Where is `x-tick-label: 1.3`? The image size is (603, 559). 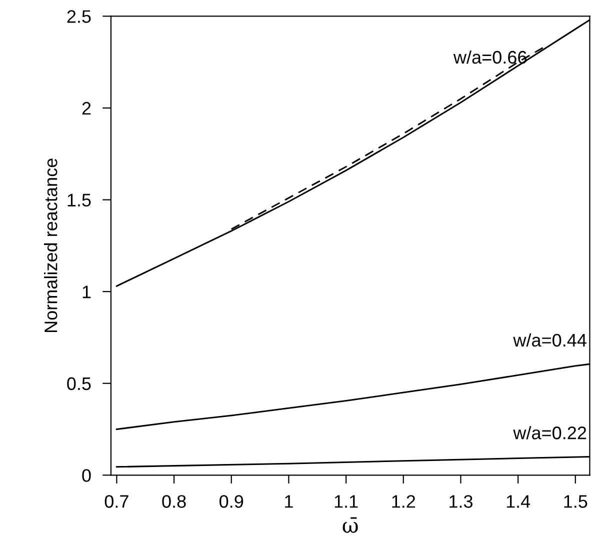 x-tick-label: 1.3 is located at coordinates (461, 501).